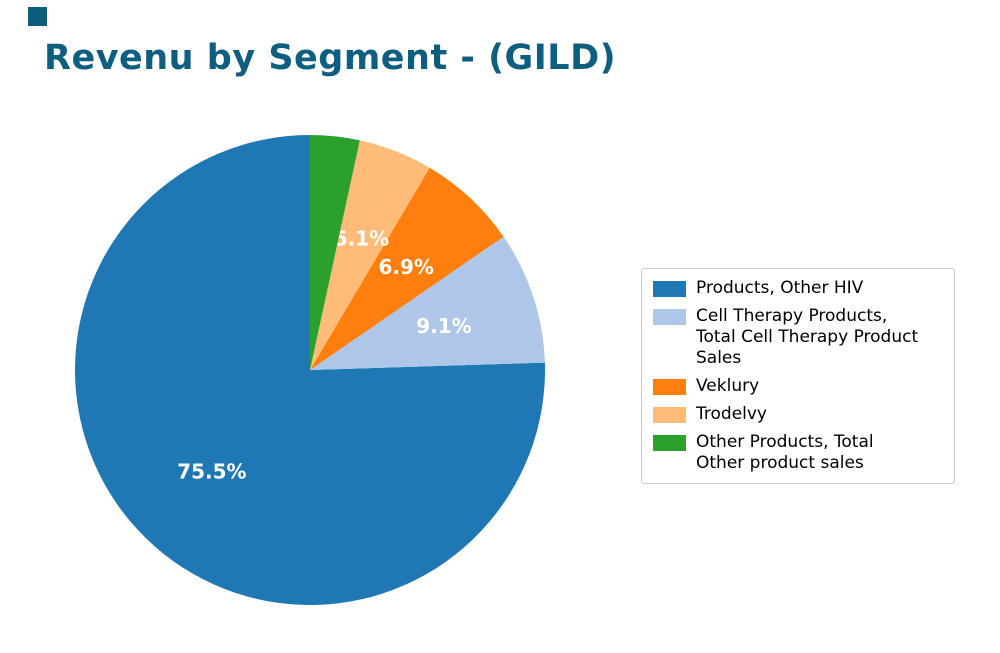 The width and height of the screenshot is (1000, 653). What do you see at coordinates (37, 16) in the screenshot?
I see `corner-square-decoration` at bounding box center [37, 16].